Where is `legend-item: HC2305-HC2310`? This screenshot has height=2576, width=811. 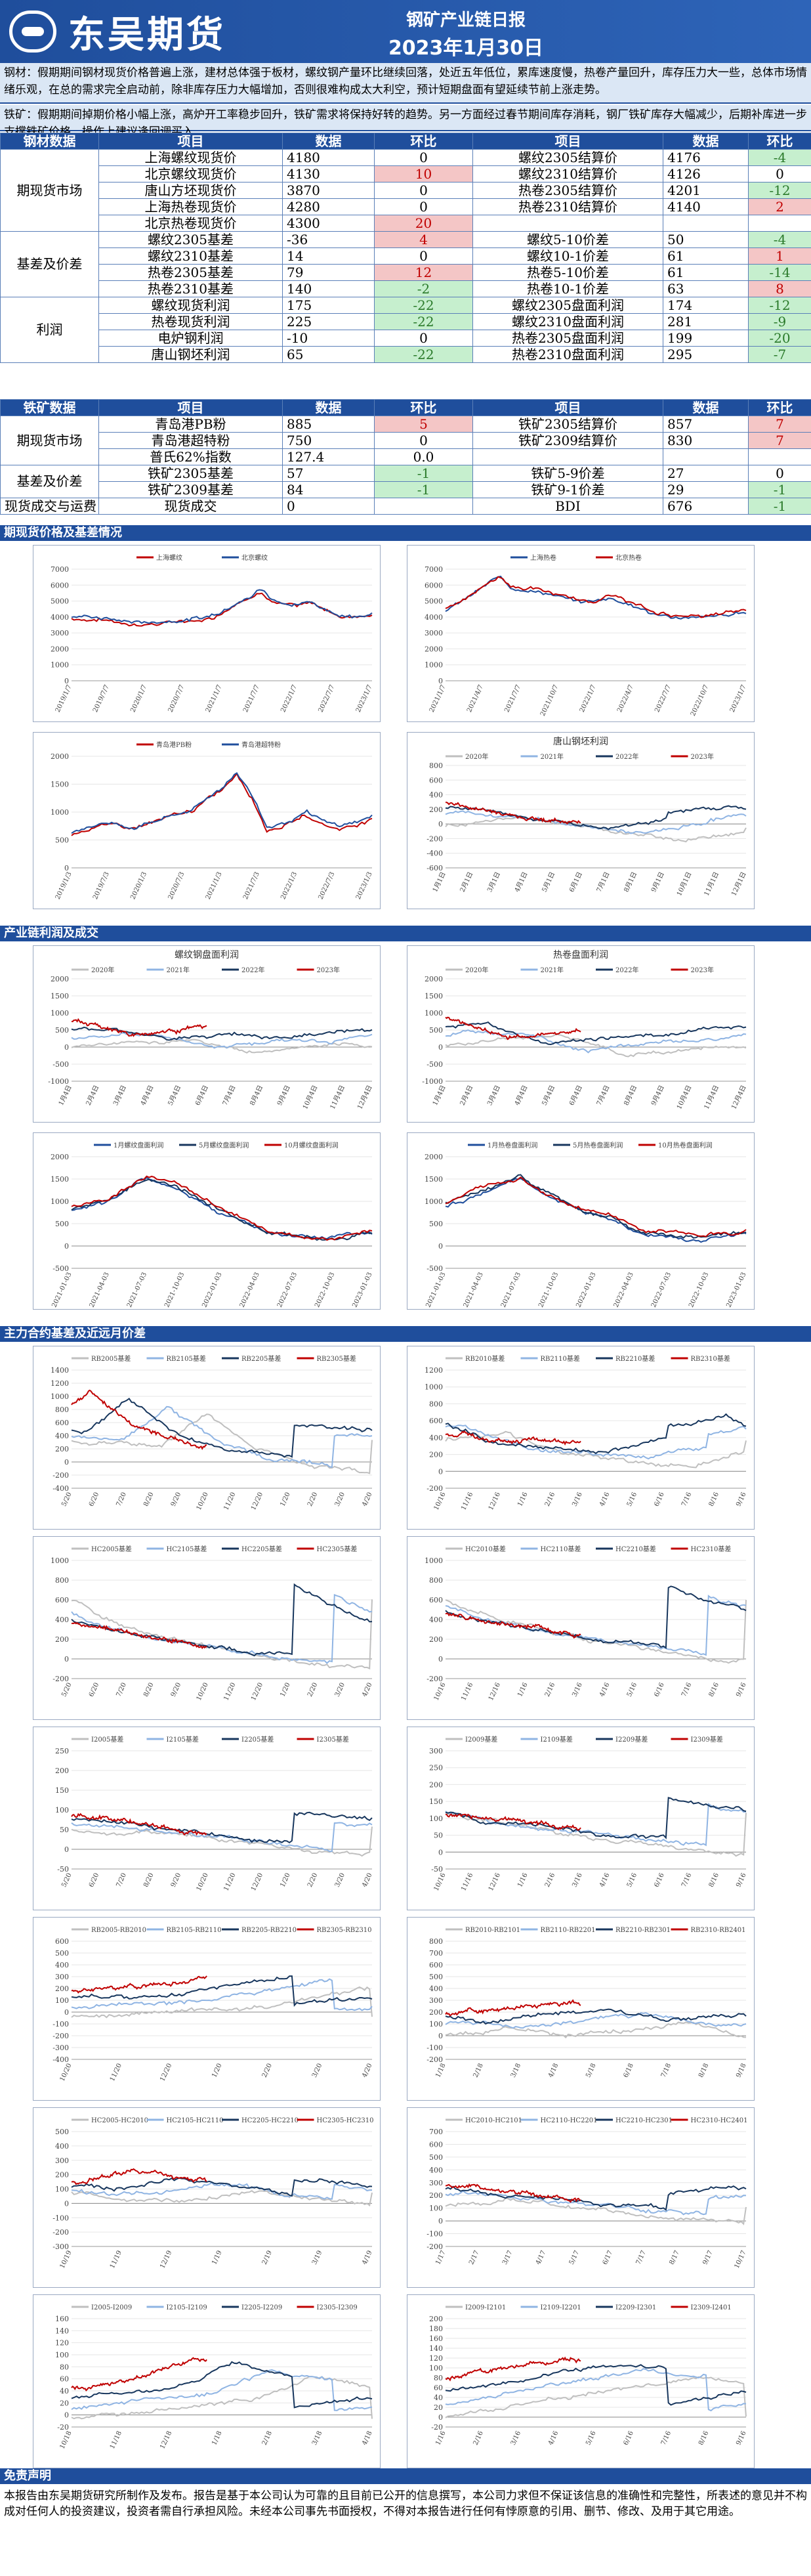 legend-item: HC2305-HC2310 is located at coordinates (335, 2120).